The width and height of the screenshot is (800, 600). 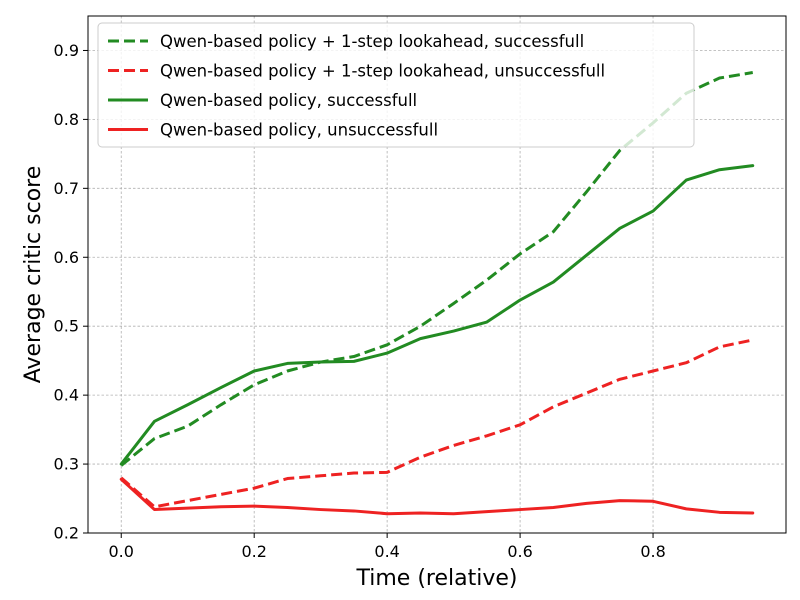 What do you see at coordinates (121, 551) in the screenshot?
I see `x-tick-label: 0.0` at bounding box center [121, 551].